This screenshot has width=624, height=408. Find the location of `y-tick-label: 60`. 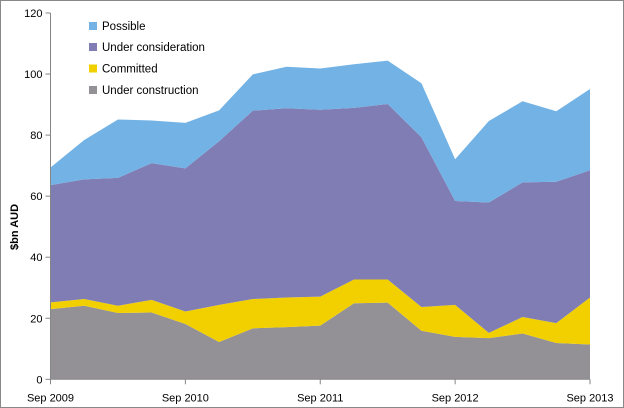

y-tick-label: 60 is located at coordinates (36, 197).